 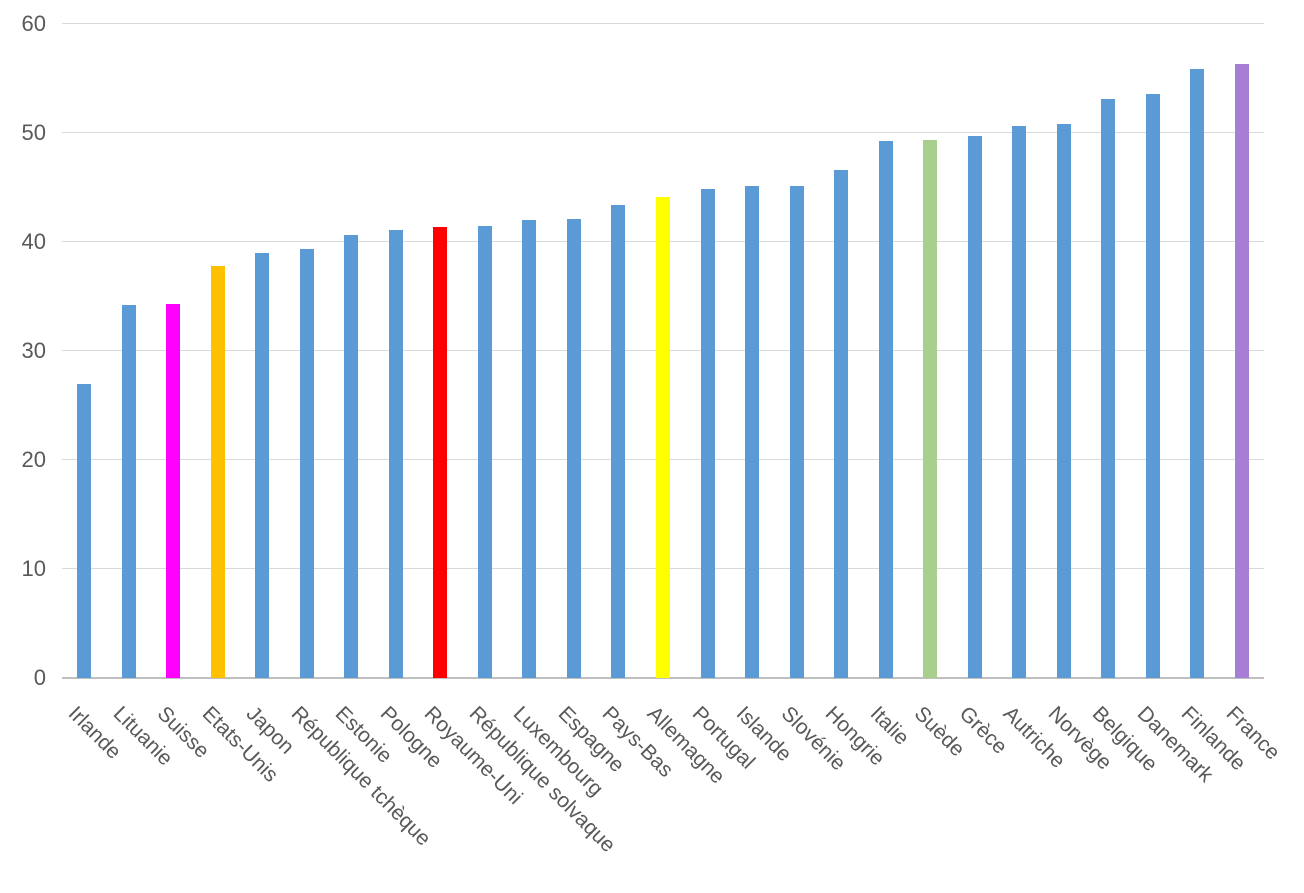 What do you see at coordinates (33, 568) in the screenshot?
I see `y-tick-label-10: 10` at bounding box center [33, 568].